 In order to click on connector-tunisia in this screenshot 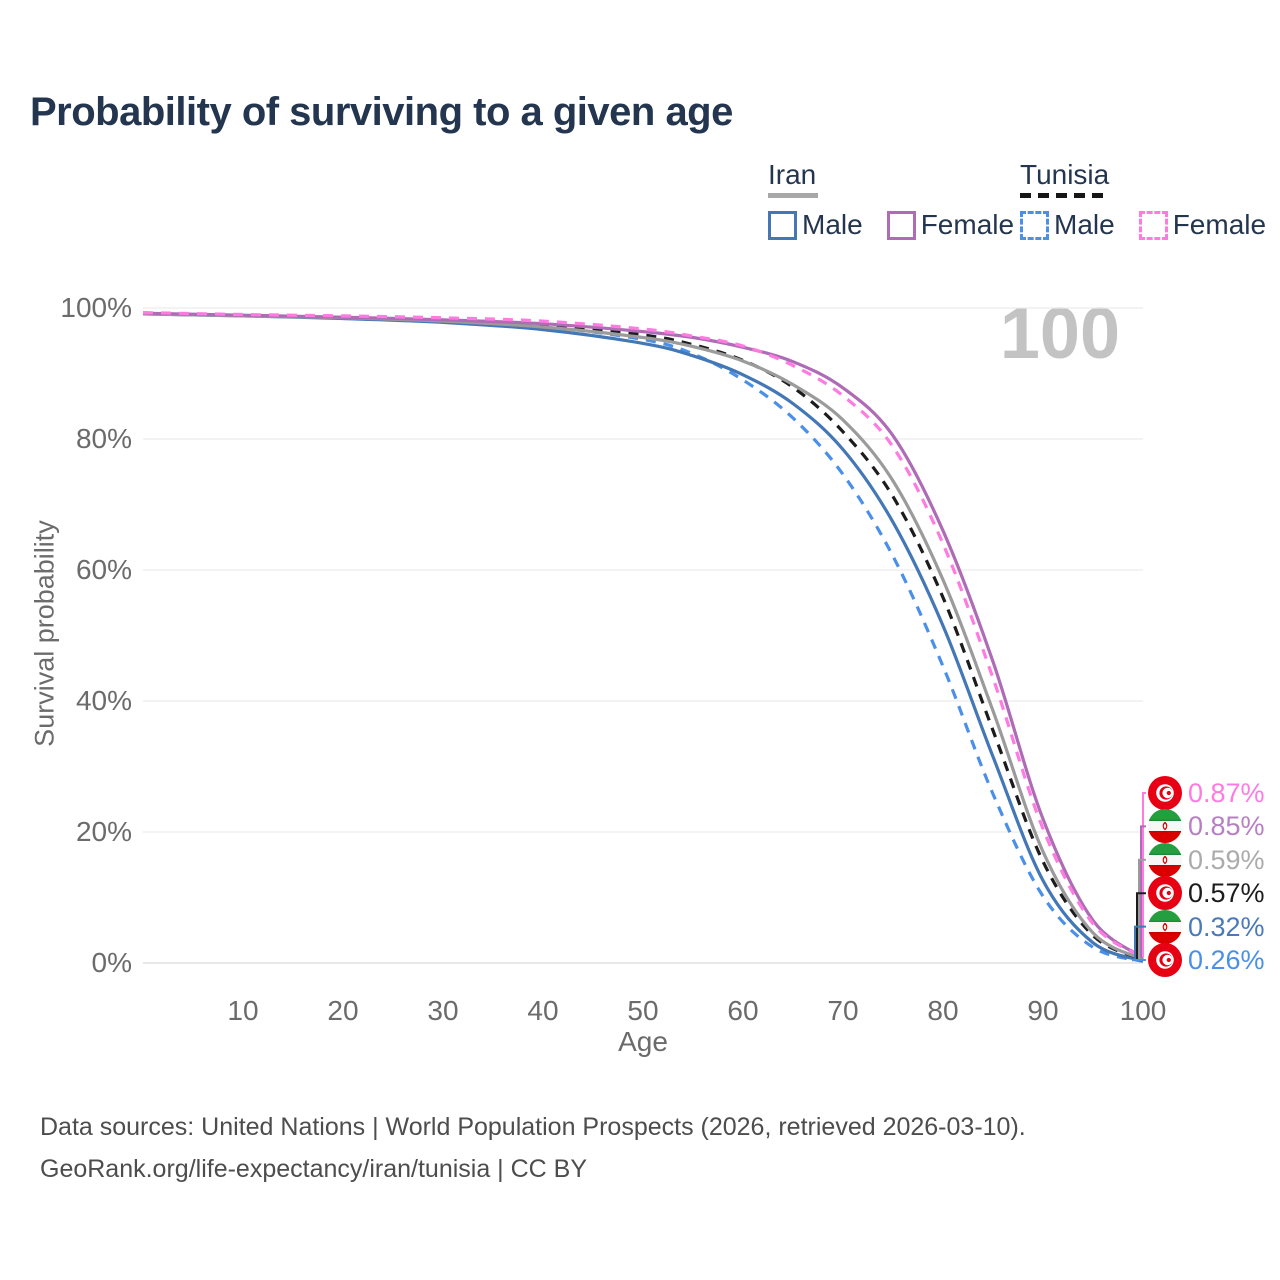, I will do `click(1141, 926)`.